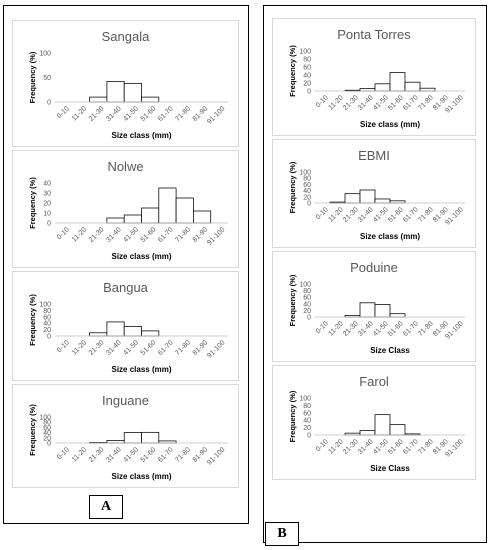 The image size is (494, 550). I want to click on x-tick-label: 91-100, so click(216, 349).